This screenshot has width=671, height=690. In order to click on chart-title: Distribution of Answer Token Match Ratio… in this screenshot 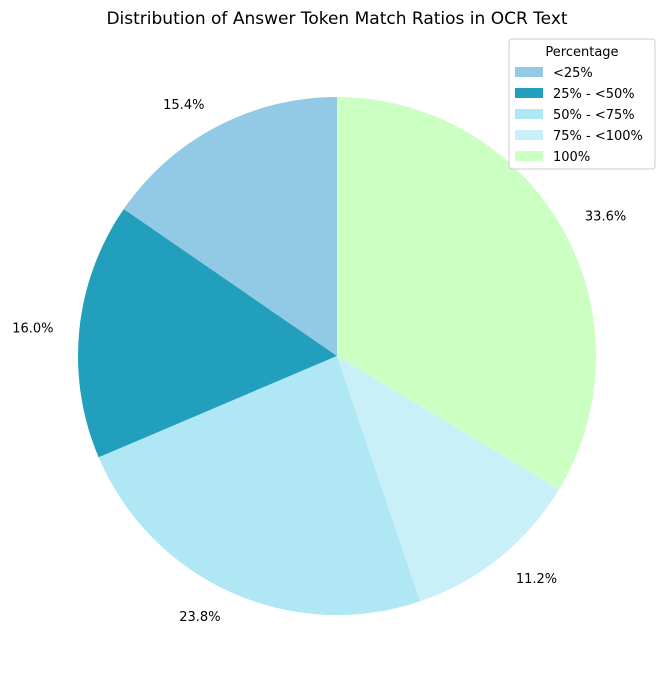, I will do `click(336, 19)`.